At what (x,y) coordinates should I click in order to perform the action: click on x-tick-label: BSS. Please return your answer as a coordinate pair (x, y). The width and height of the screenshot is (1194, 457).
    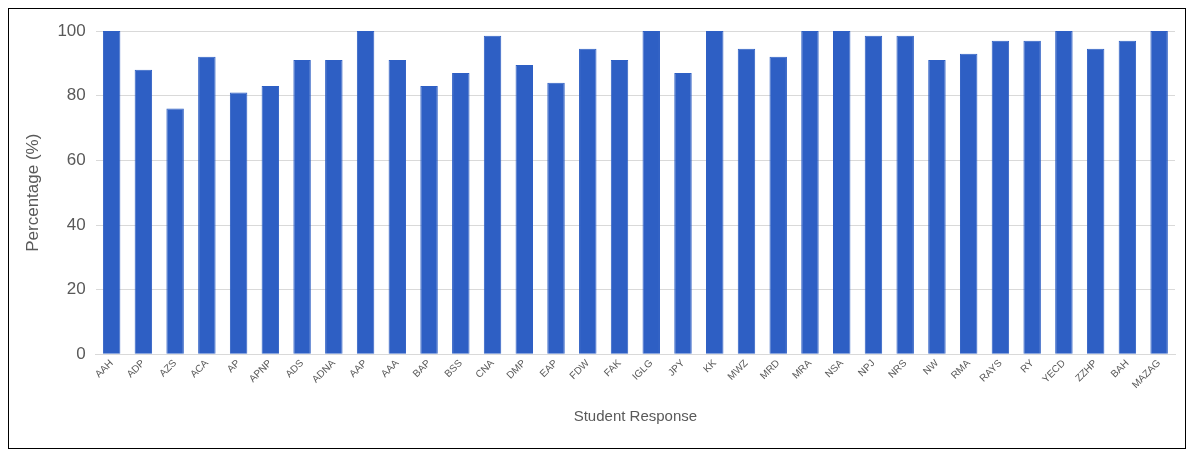
    Looking at the image, I should click on (453, 368).